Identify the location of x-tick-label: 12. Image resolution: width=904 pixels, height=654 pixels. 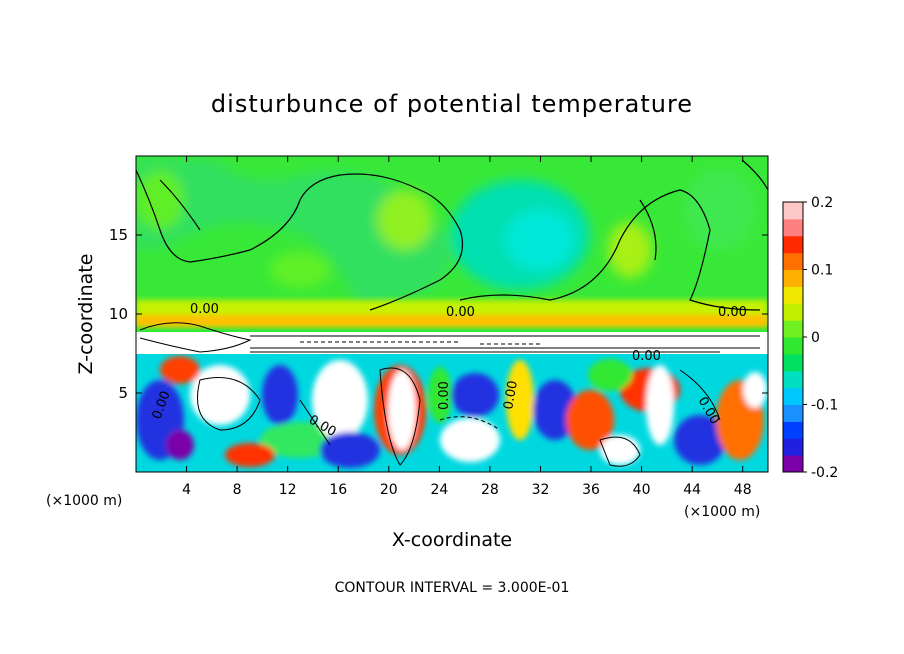
(288, 490).